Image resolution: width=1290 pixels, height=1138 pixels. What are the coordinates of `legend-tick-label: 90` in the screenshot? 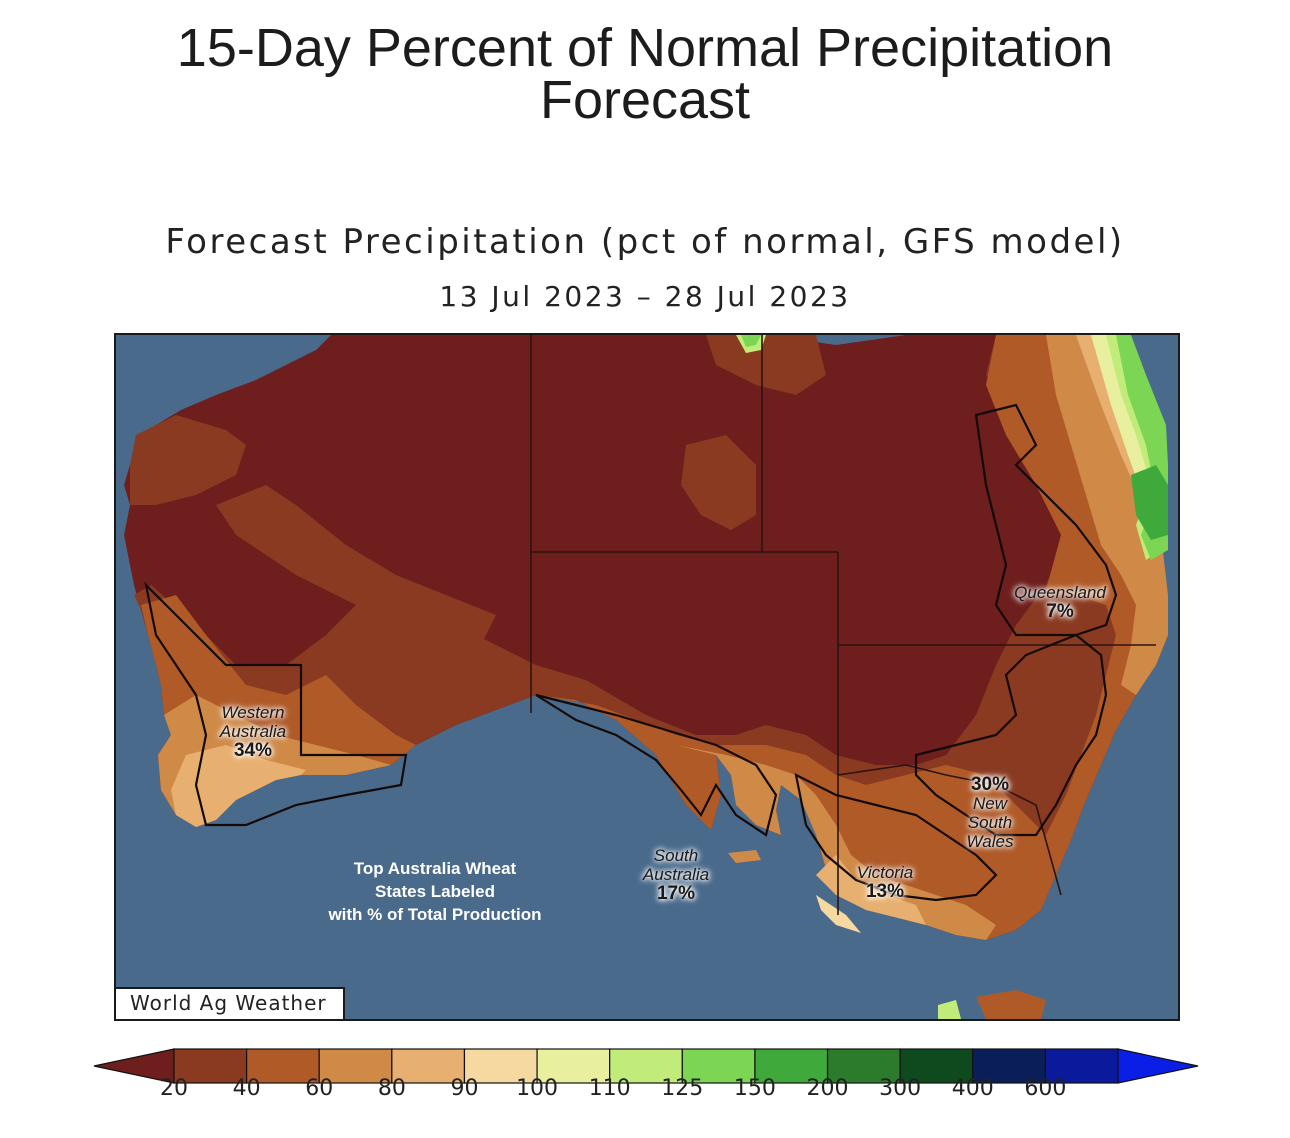 It's located at (464, 1088).